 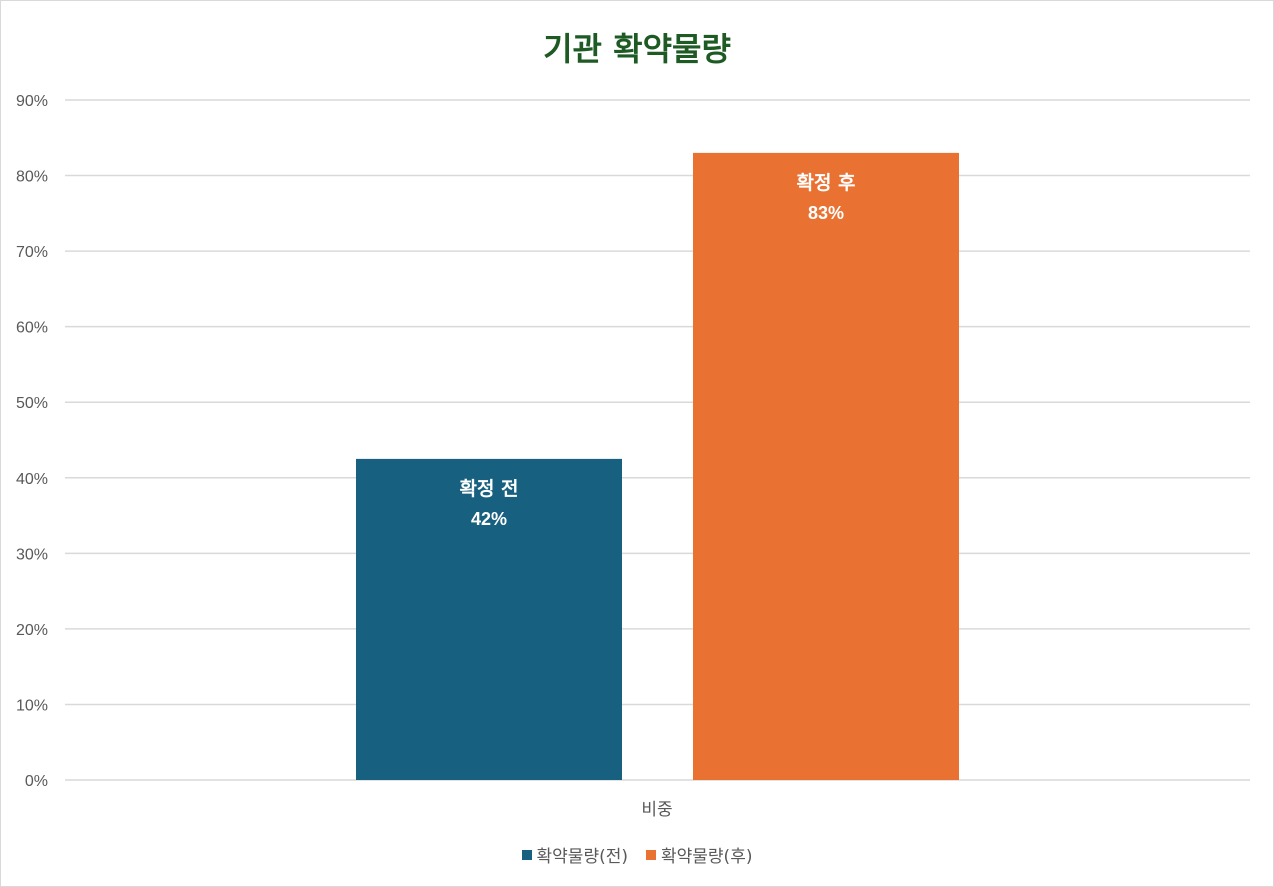 What do you see at coordinates (32, 630) in the screenshot?
I see `y-tick-label: 20%` at bounding box center [32, 630].